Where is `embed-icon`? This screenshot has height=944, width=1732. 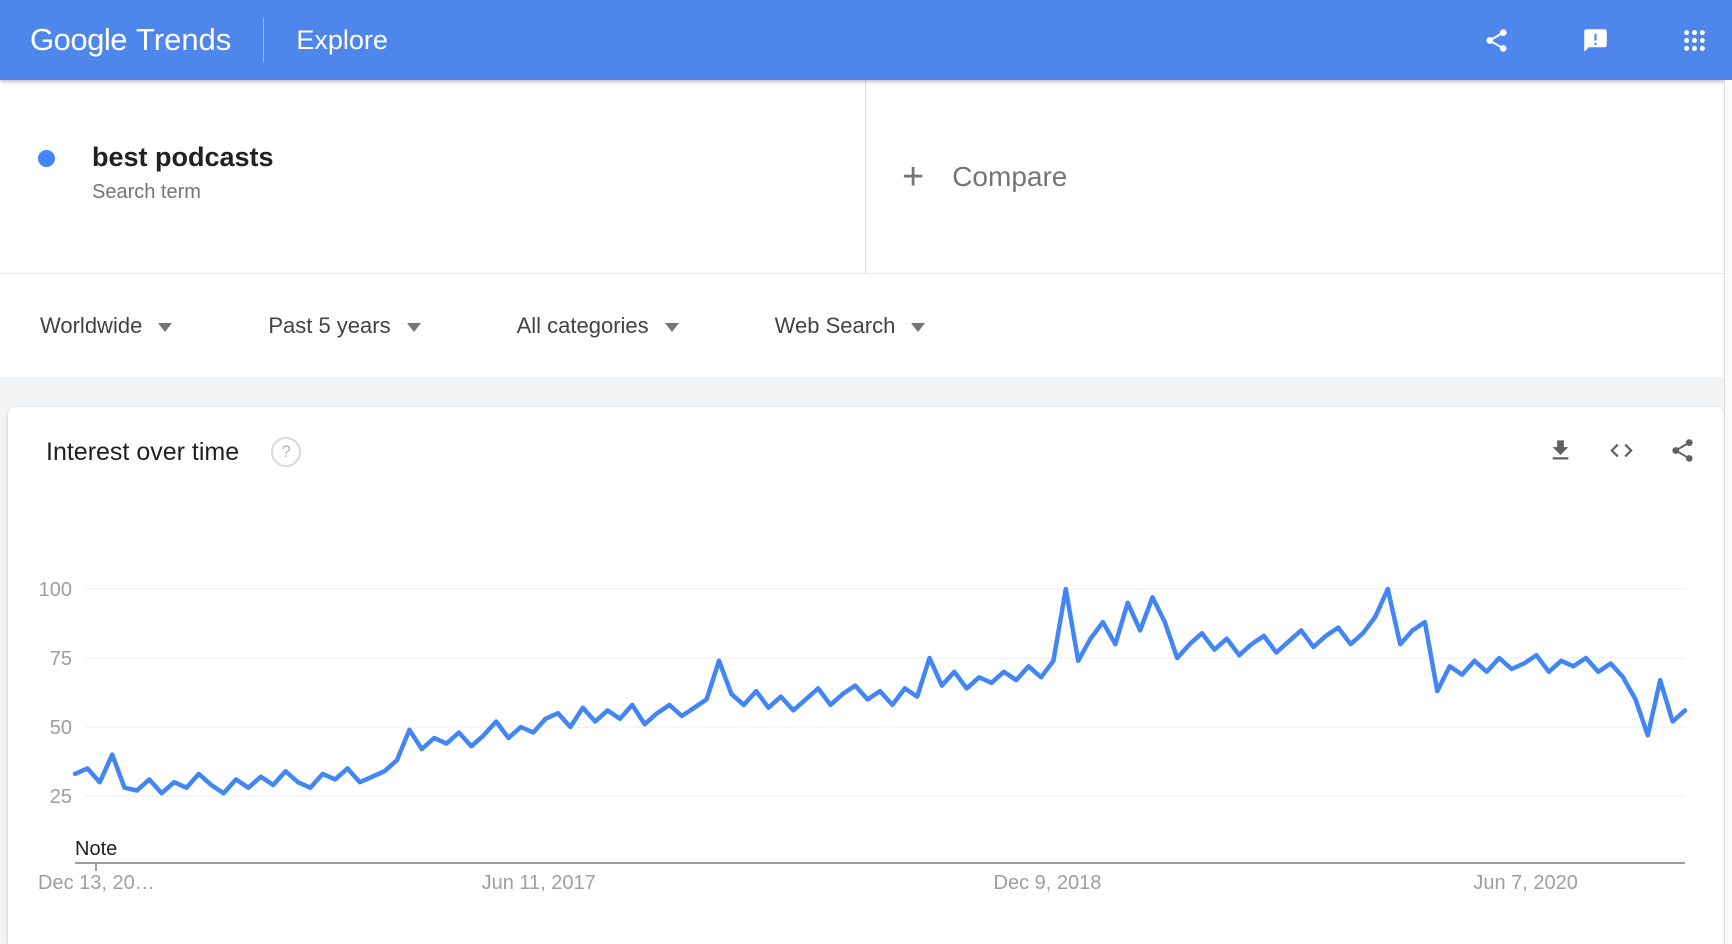 embed-icon is located at coordinates (1621, 450).